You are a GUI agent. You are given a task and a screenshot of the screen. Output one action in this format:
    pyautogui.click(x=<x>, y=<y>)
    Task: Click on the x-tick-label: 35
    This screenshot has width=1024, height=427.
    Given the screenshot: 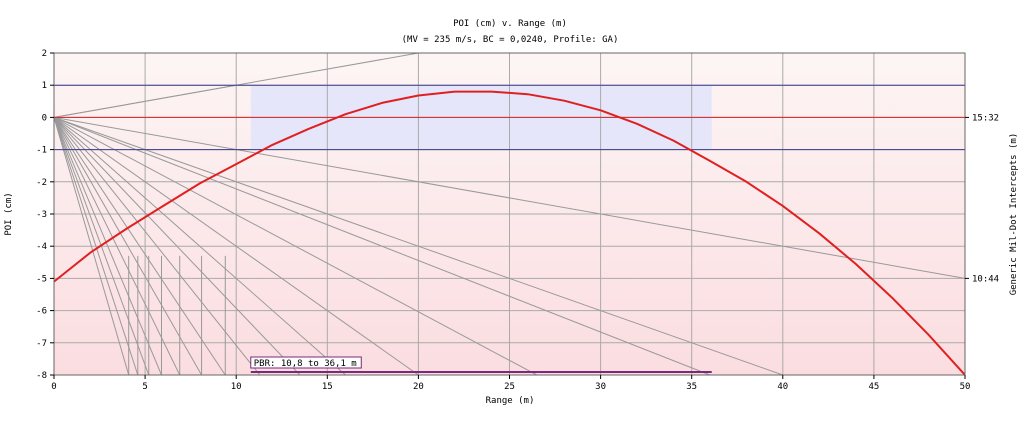 What is the action you would take?
    pyautogui.click(x=691, y=387)
    